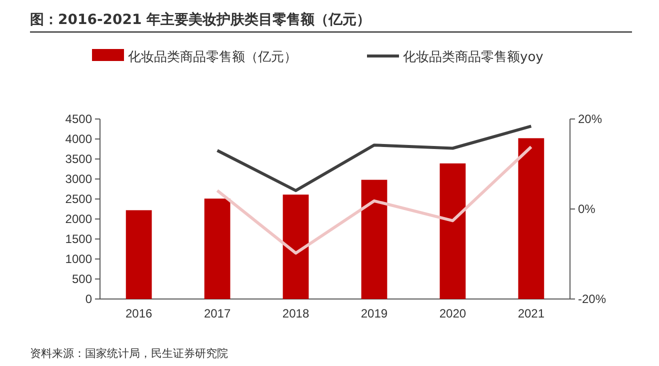 The image size is (659, 366). I want to click on x-tick-label: 2018, so click(296, 313).